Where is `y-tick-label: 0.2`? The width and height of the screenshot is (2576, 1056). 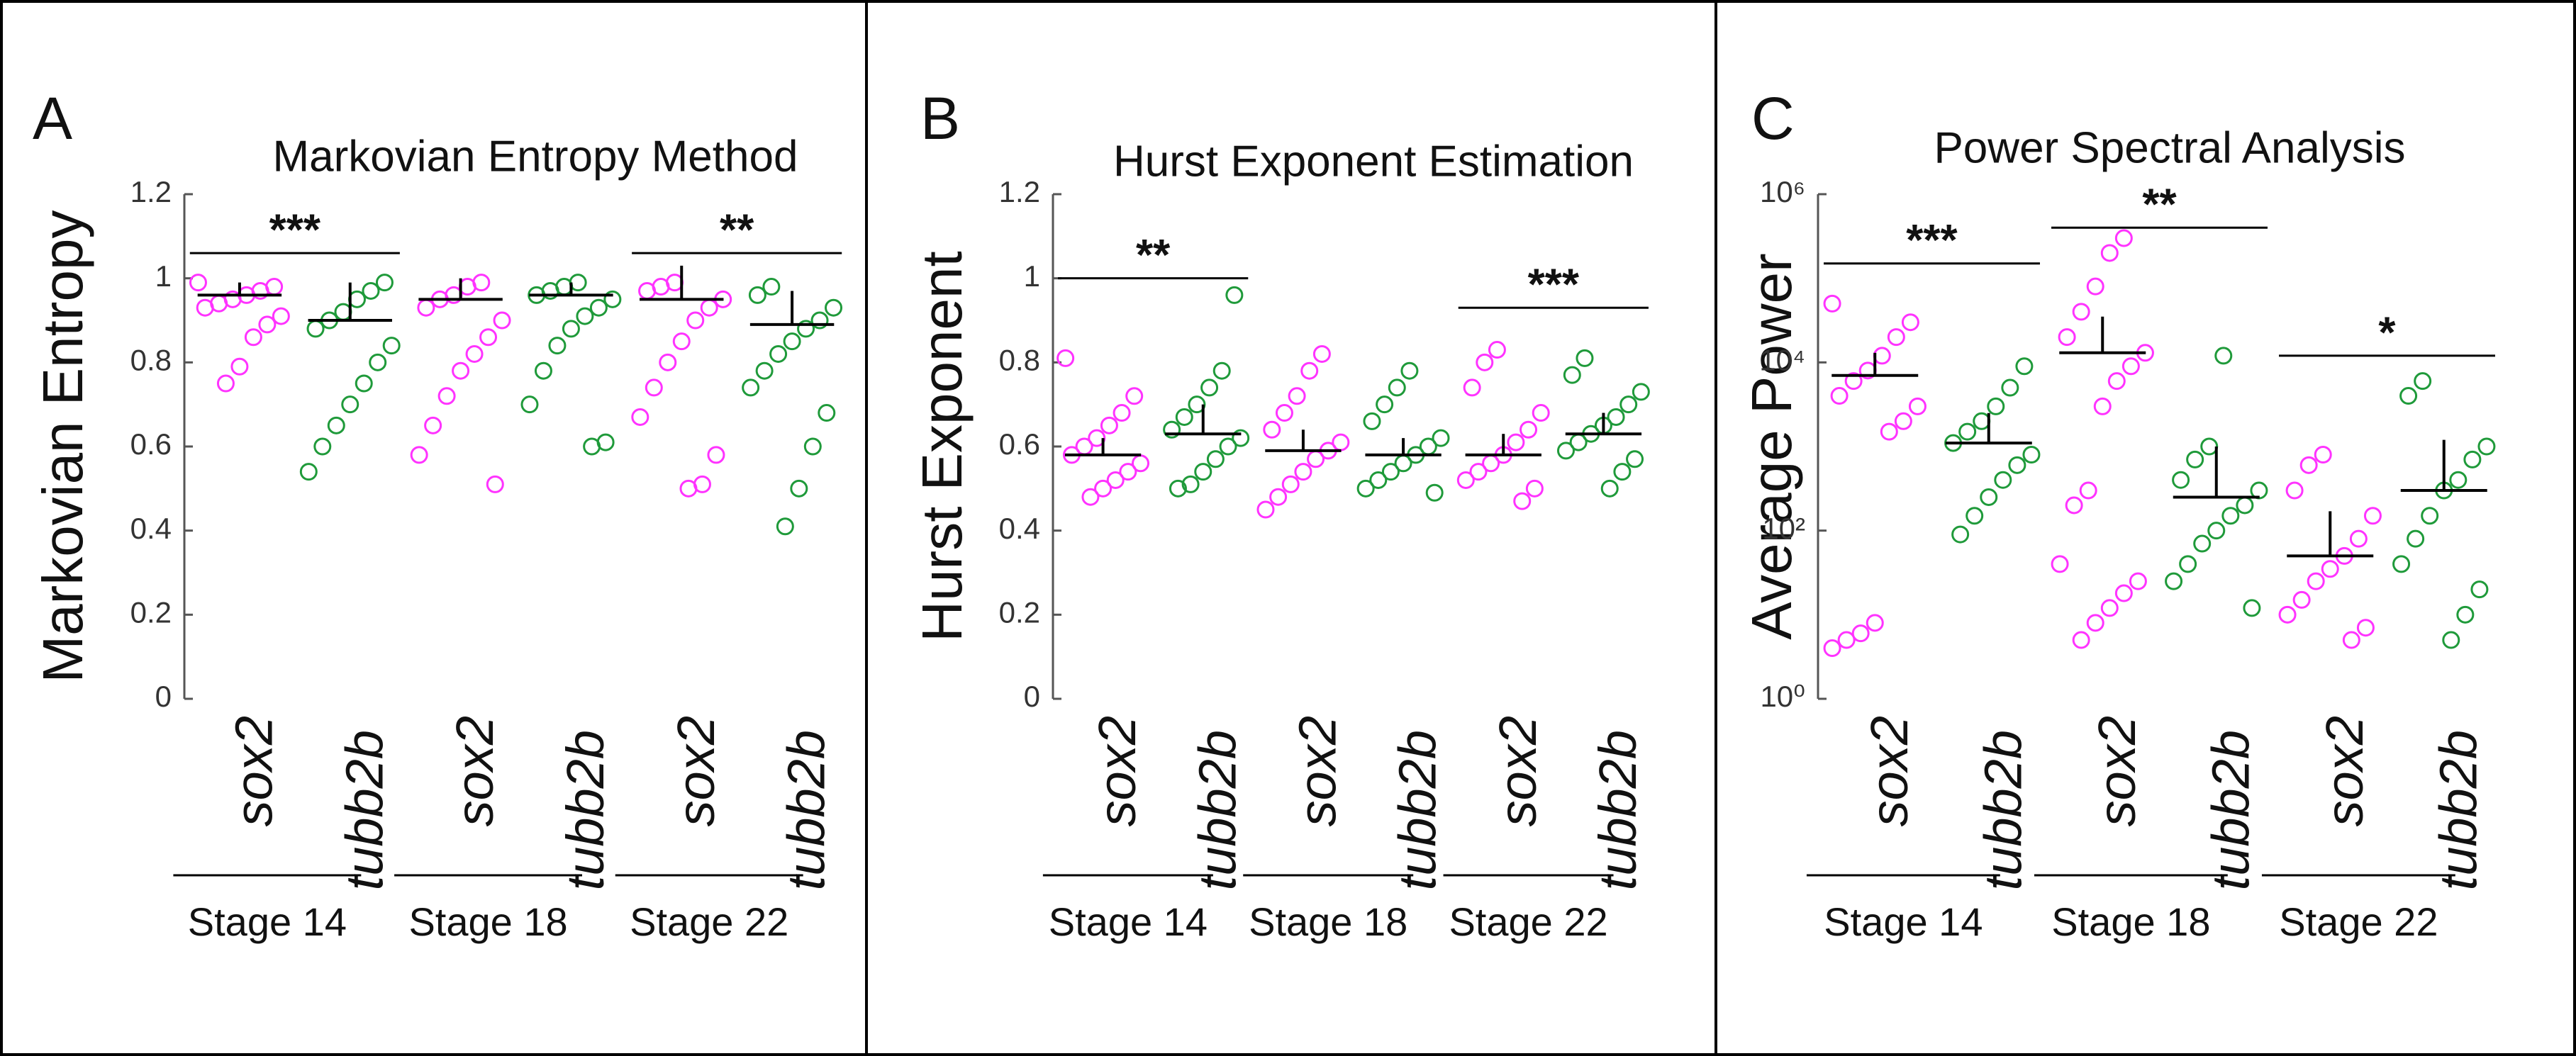
y-tick-label: 0.2 is located at coordinates (151, 612).